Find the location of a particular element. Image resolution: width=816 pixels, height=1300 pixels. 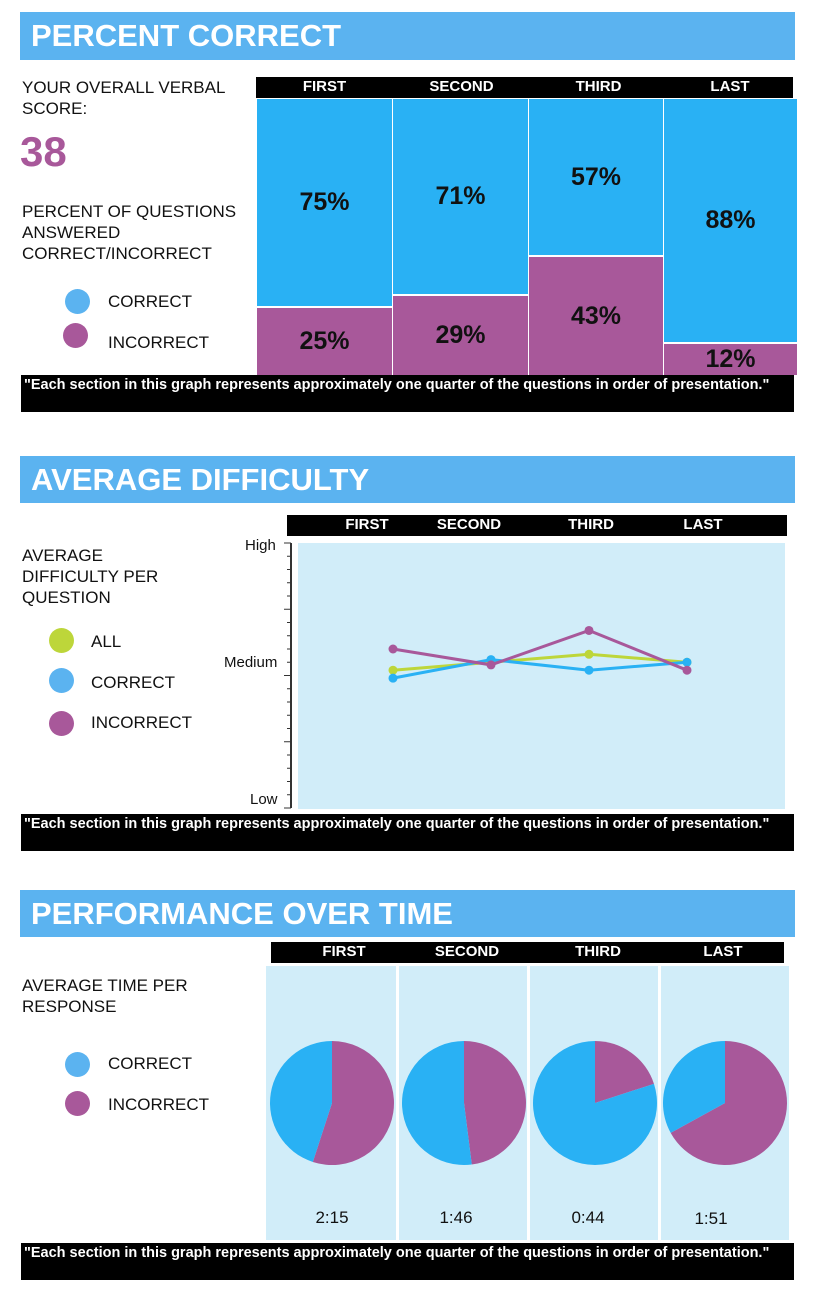

pie-correct-second is located at coordinates (437, 1103).